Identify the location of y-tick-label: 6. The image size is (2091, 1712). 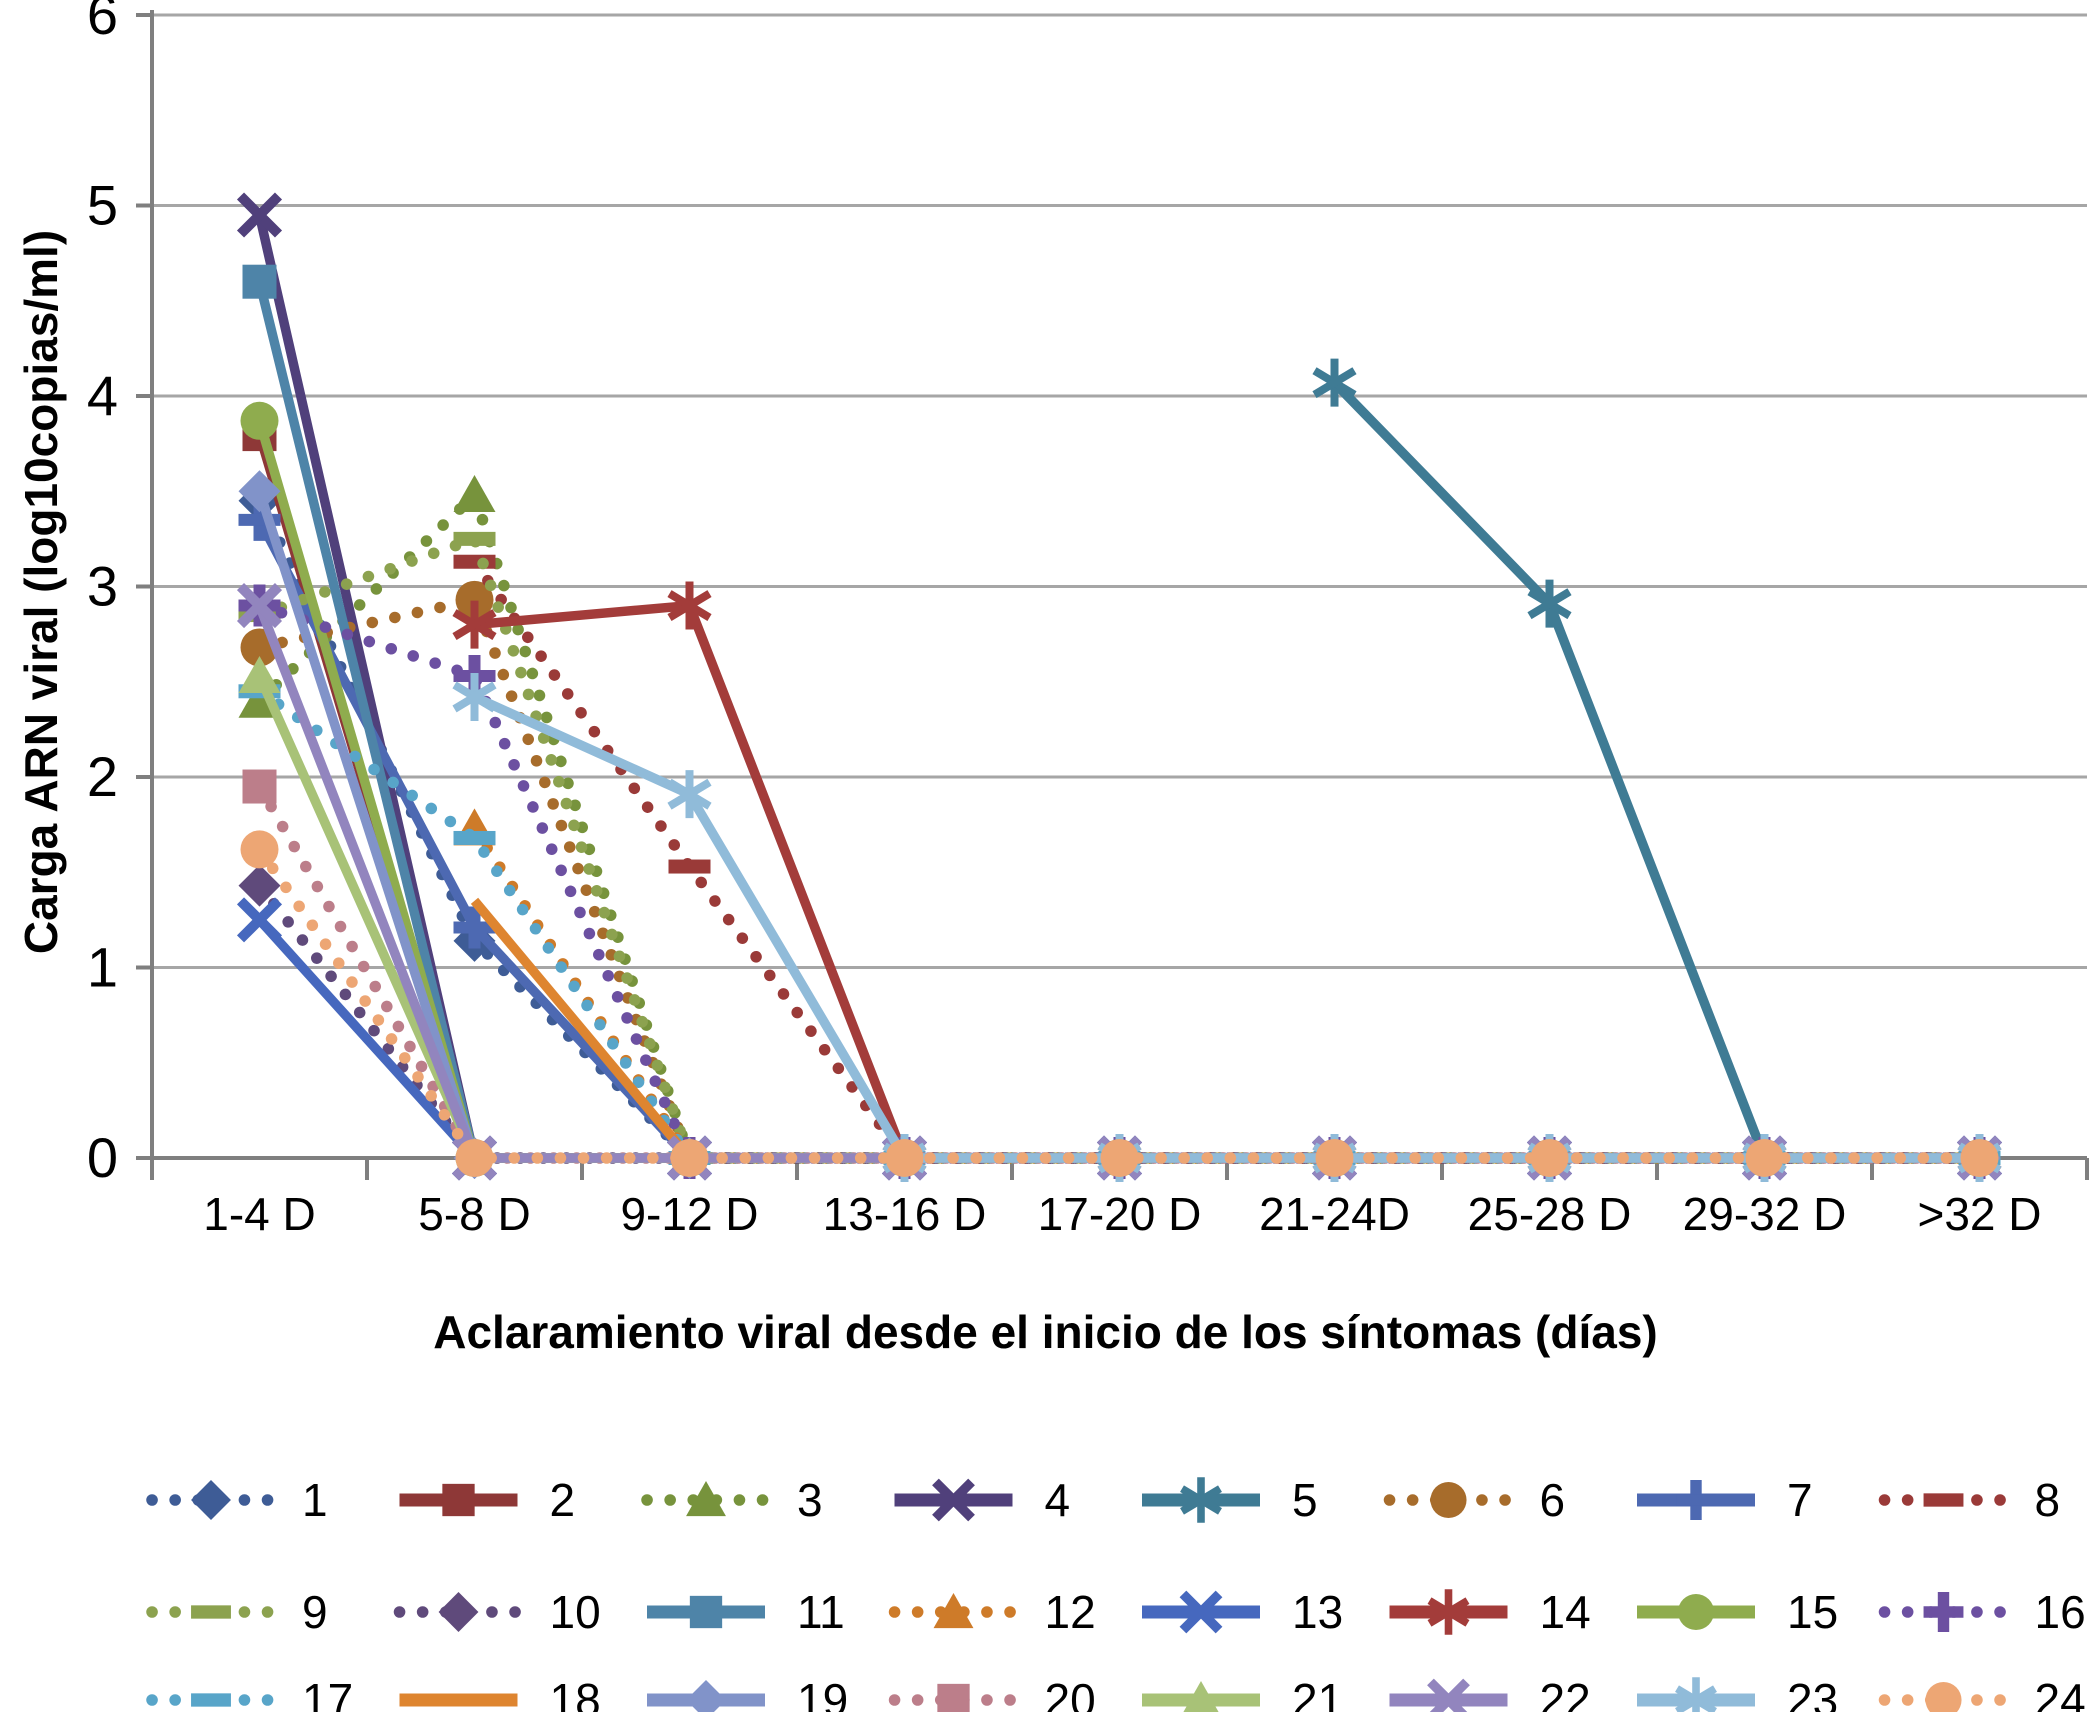
(102, 23).